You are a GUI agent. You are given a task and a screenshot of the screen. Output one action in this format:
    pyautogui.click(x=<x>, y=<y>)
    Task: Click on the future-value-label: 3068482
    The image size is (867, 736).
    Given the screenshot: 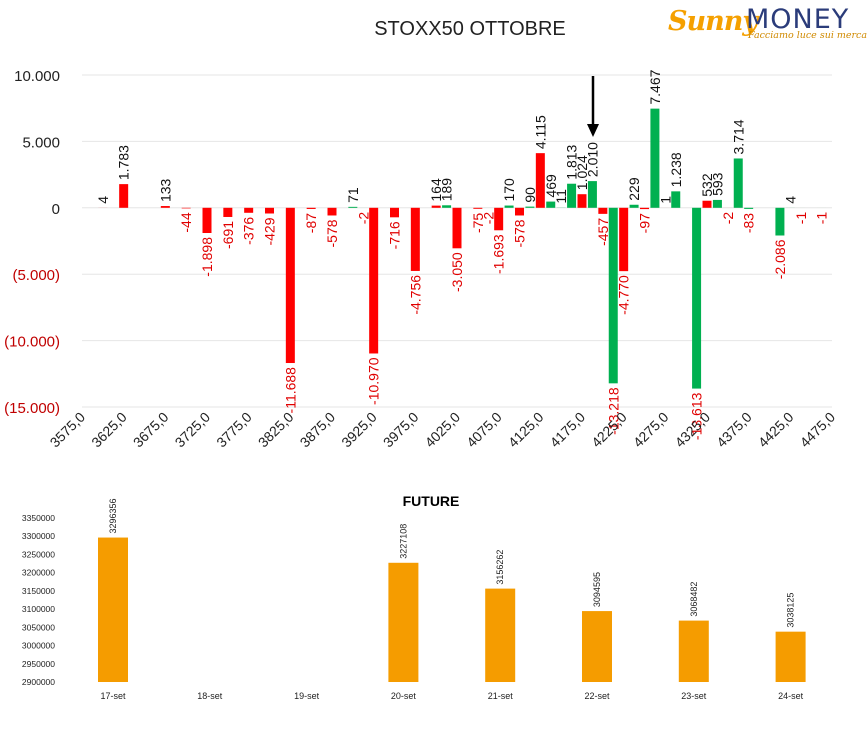 What is the action you would take?
    pyautogui.click(x=694, y=599)
    